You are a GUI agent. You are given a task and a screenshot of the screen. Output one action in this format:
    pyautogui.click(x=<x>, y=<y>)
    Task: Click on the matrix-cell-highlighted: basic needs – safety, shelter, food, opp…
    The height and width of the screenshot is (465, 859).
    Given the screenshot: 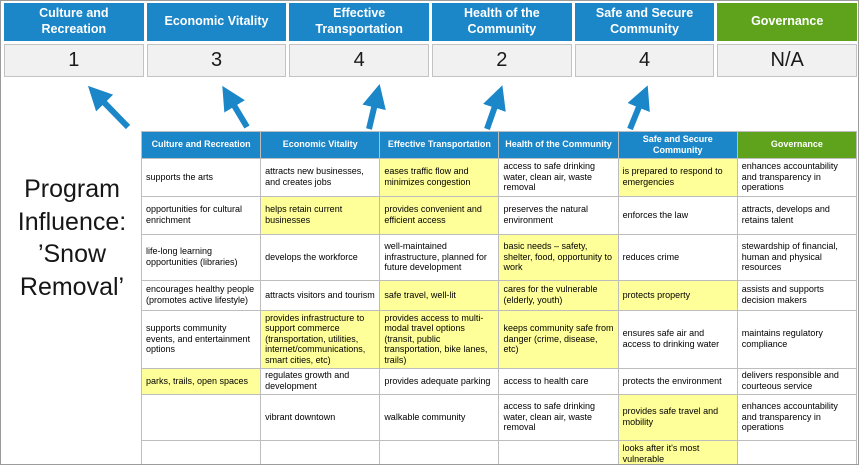 What is the action you would take?
    pyautogui.click(x=558, y=257)
    